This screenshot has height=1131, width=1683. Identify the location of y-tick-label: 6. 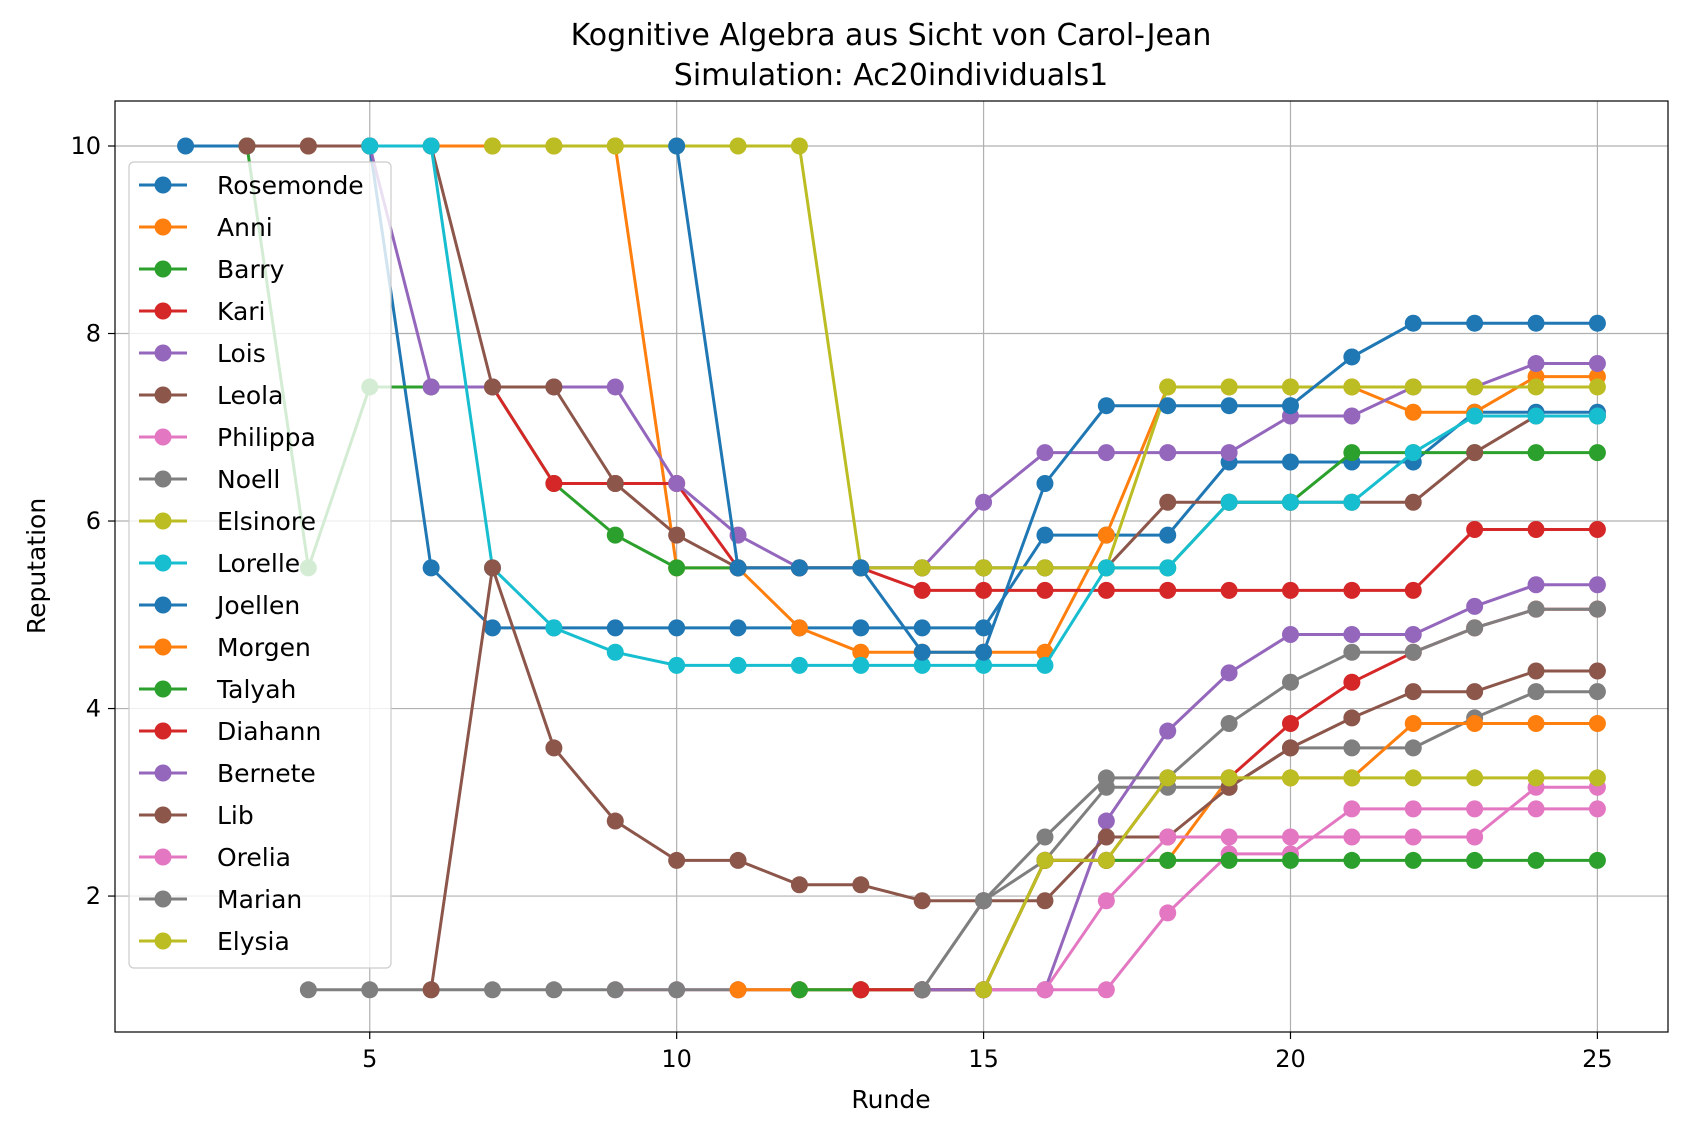
(93, 521).